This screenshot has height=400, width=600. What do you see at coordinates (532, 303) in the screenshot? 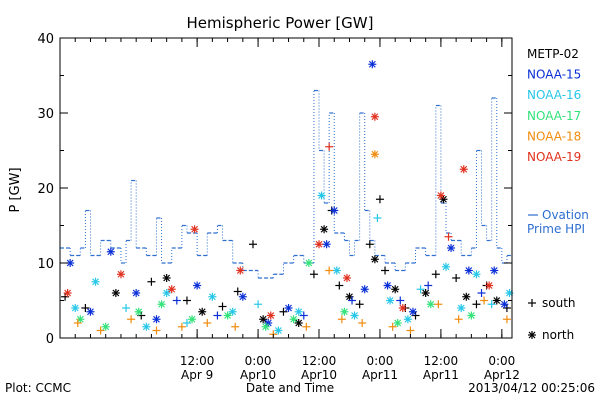
I see `marker-legend-symbol` at bounding box center [532, 303].